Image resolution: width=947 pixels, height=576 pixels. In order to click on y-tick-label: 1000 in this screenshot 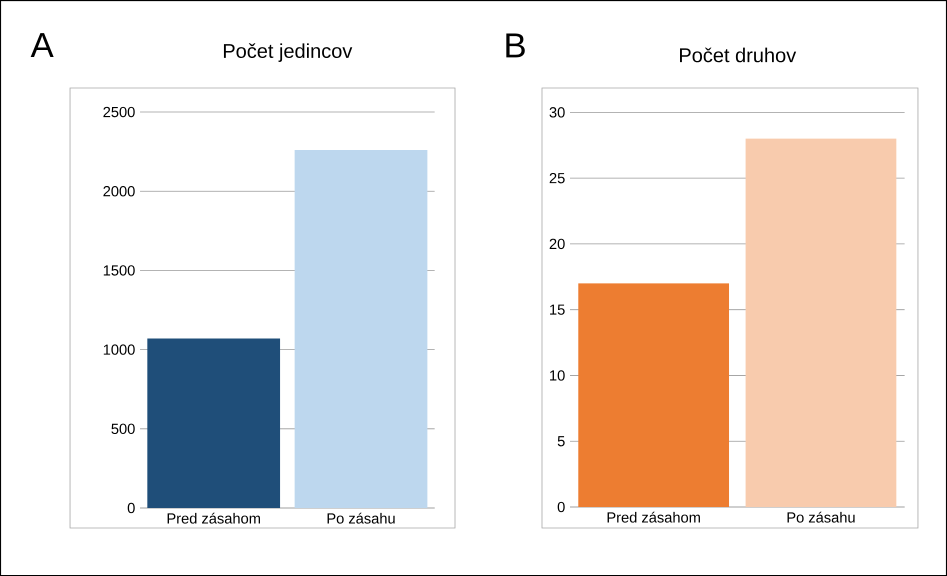, I will do `click(119, 349)`.